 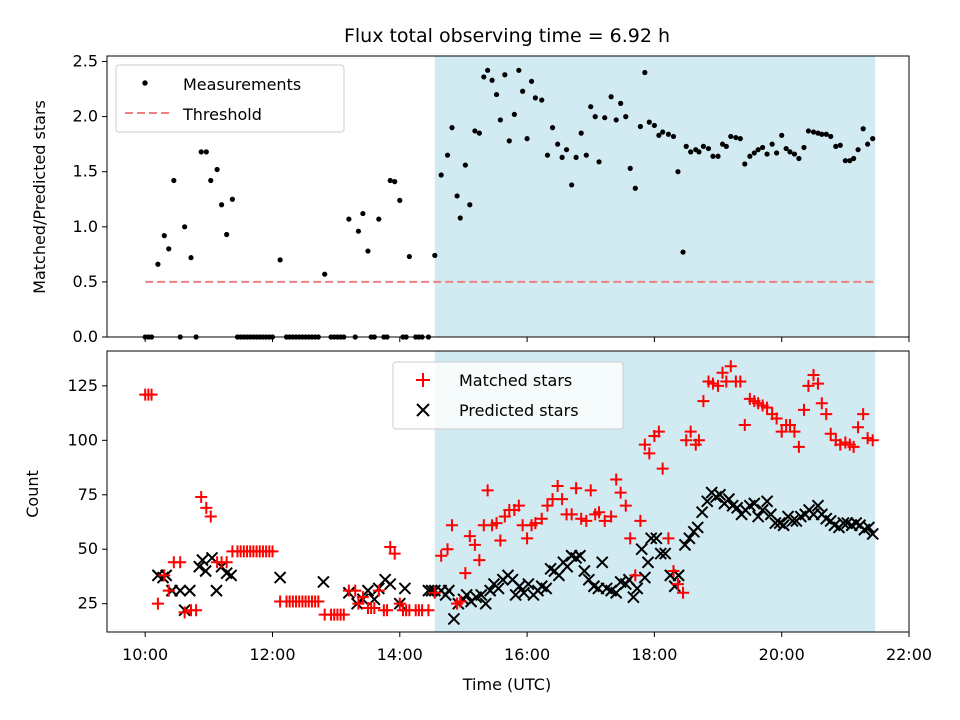 What do you see at coordinates (88, 603) in the screenshot?
I see `bottom-y-tick-label: 25` at bounding box center [88, 603].